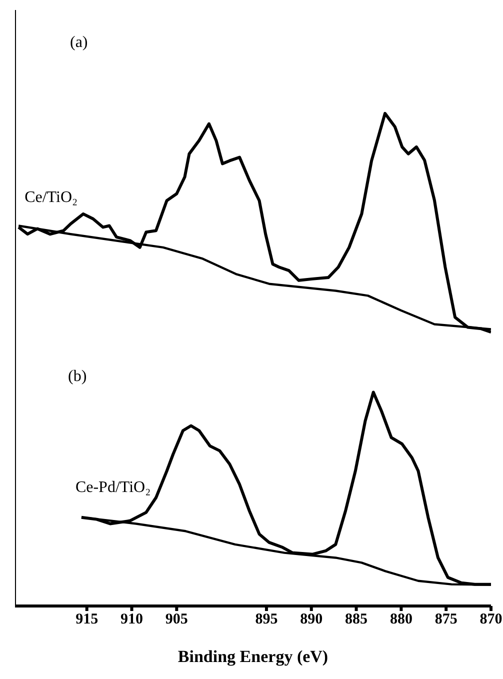 The width and height of the screenshot is (503, 679). I want to click on text: (a), so click(79, 43).